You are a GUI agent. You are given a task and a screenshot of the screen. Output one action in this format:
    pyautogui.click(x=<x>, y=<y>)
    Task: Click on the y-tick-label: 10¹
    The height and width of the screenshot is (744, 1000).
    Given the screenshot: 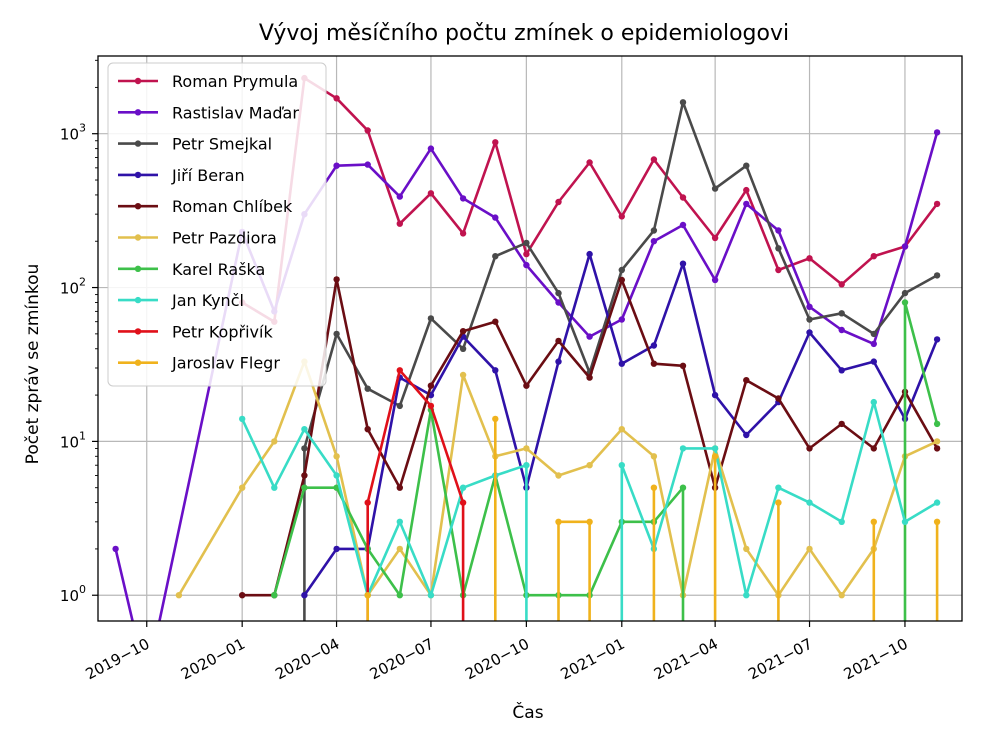 What is the action you would take?
    pyautogui.click(x=73, y=440)
    